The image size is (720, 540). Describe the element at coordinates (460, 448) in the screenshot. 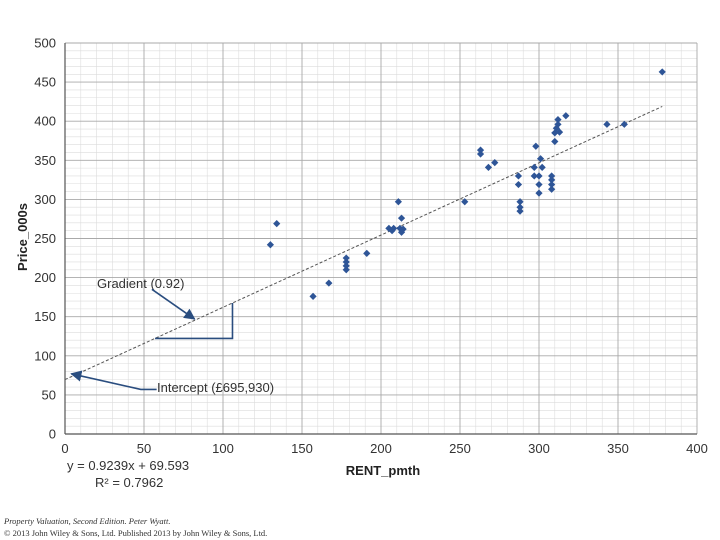

I see `x-tick-label: 250` at that location.